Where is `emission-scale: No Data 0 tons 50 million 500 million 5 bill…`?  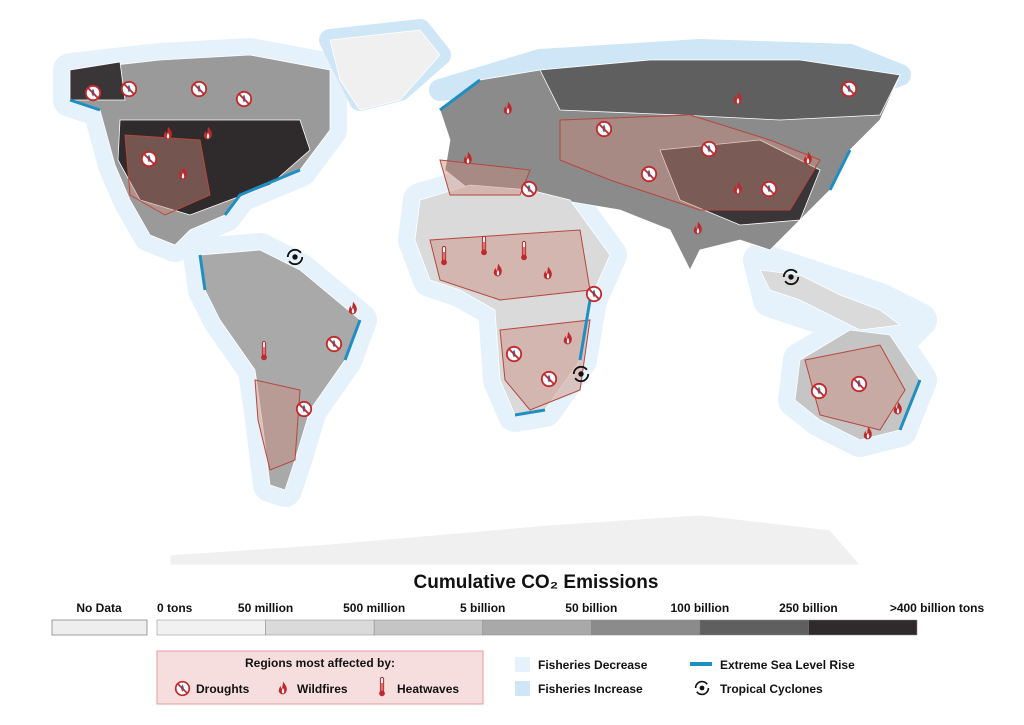
emission-scale: No Data 0 tons 50 million 500 million 5 bill… is located at coordinates (518, 618).